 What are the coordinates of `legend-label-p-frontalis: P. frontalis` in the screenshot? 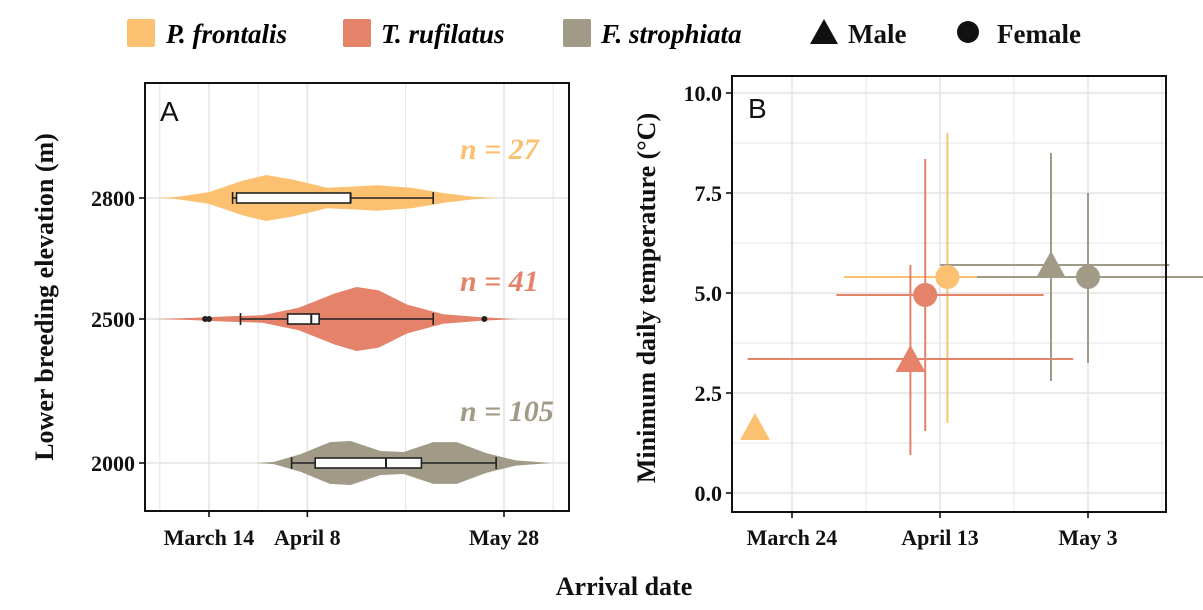 It's located at (226, 34).